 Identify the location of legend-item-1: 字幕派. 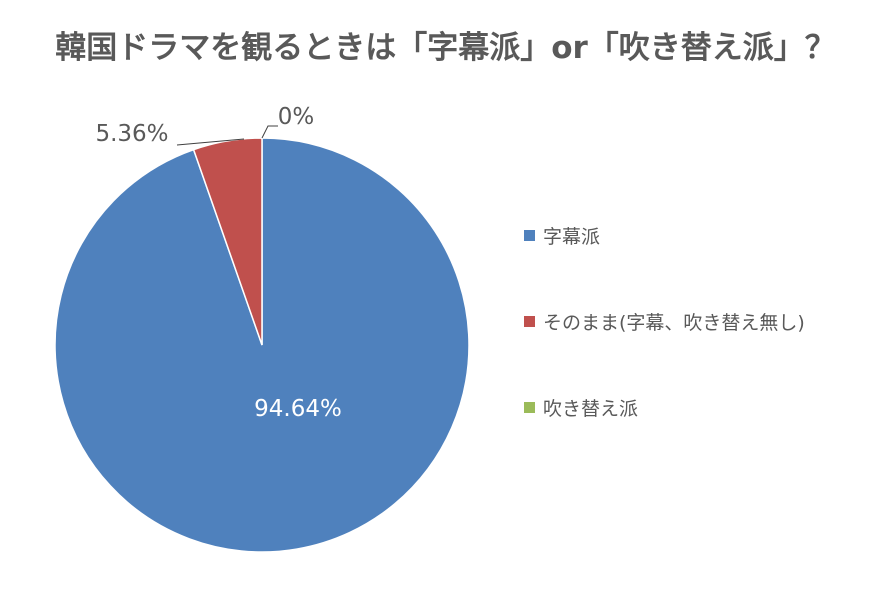
(562, 235).